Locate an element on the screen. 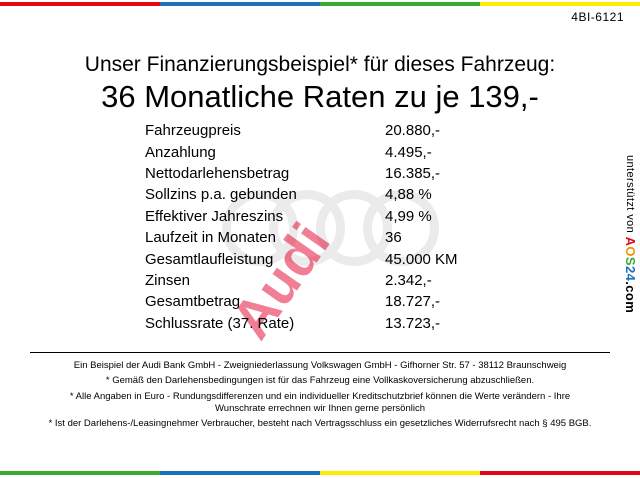  supported-by-vertical-text: unterstützt von AOS24.com is located at coordinates (630, 234).